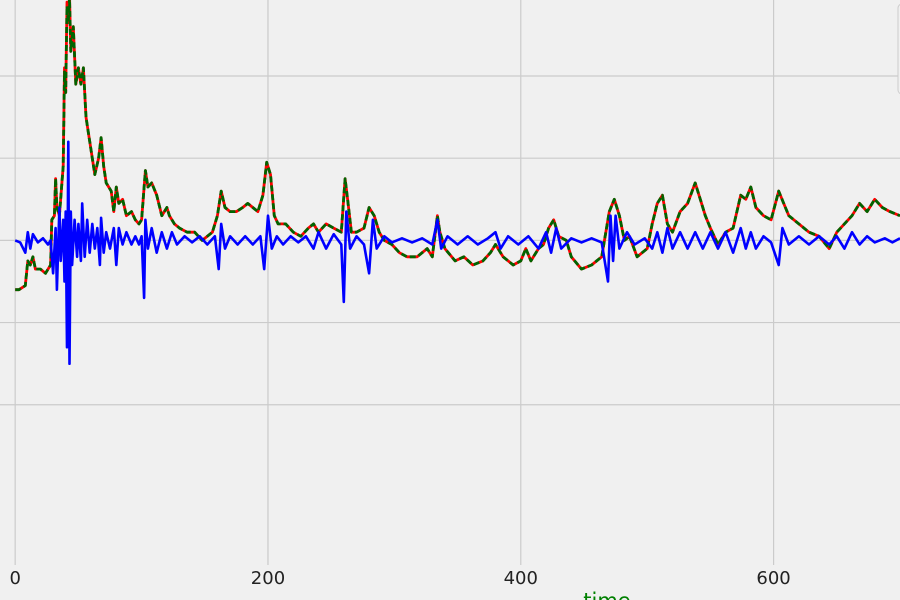 The image size is (900, 600). Describe the element at coordinates (14, 578) in the screenshot. I see `x-tick-label: 0` at that location.